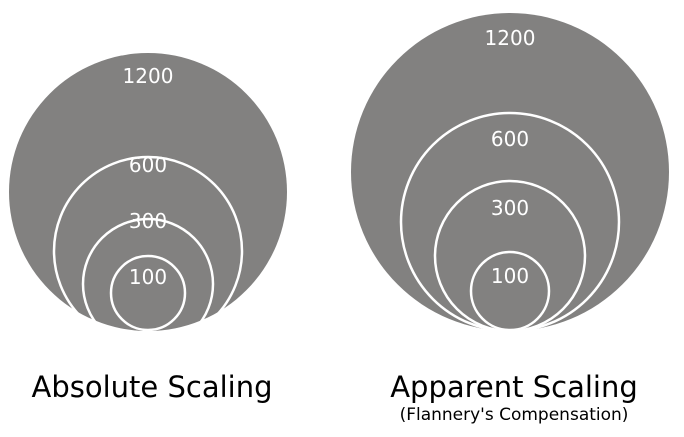  What do you see at coordinates (510, 139) in the screenshot?
I see `apparent-label-600: 600` at bounding box center [510, 139].